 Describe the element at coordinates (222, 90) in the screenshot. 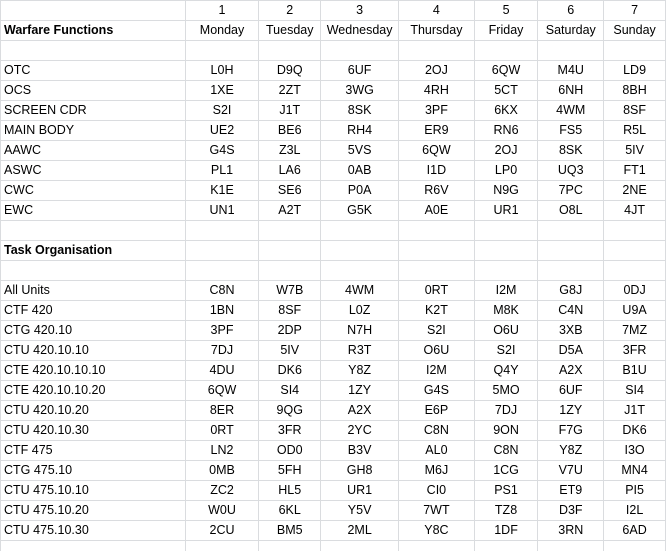

I see `code-cell: 1XE` at that location.